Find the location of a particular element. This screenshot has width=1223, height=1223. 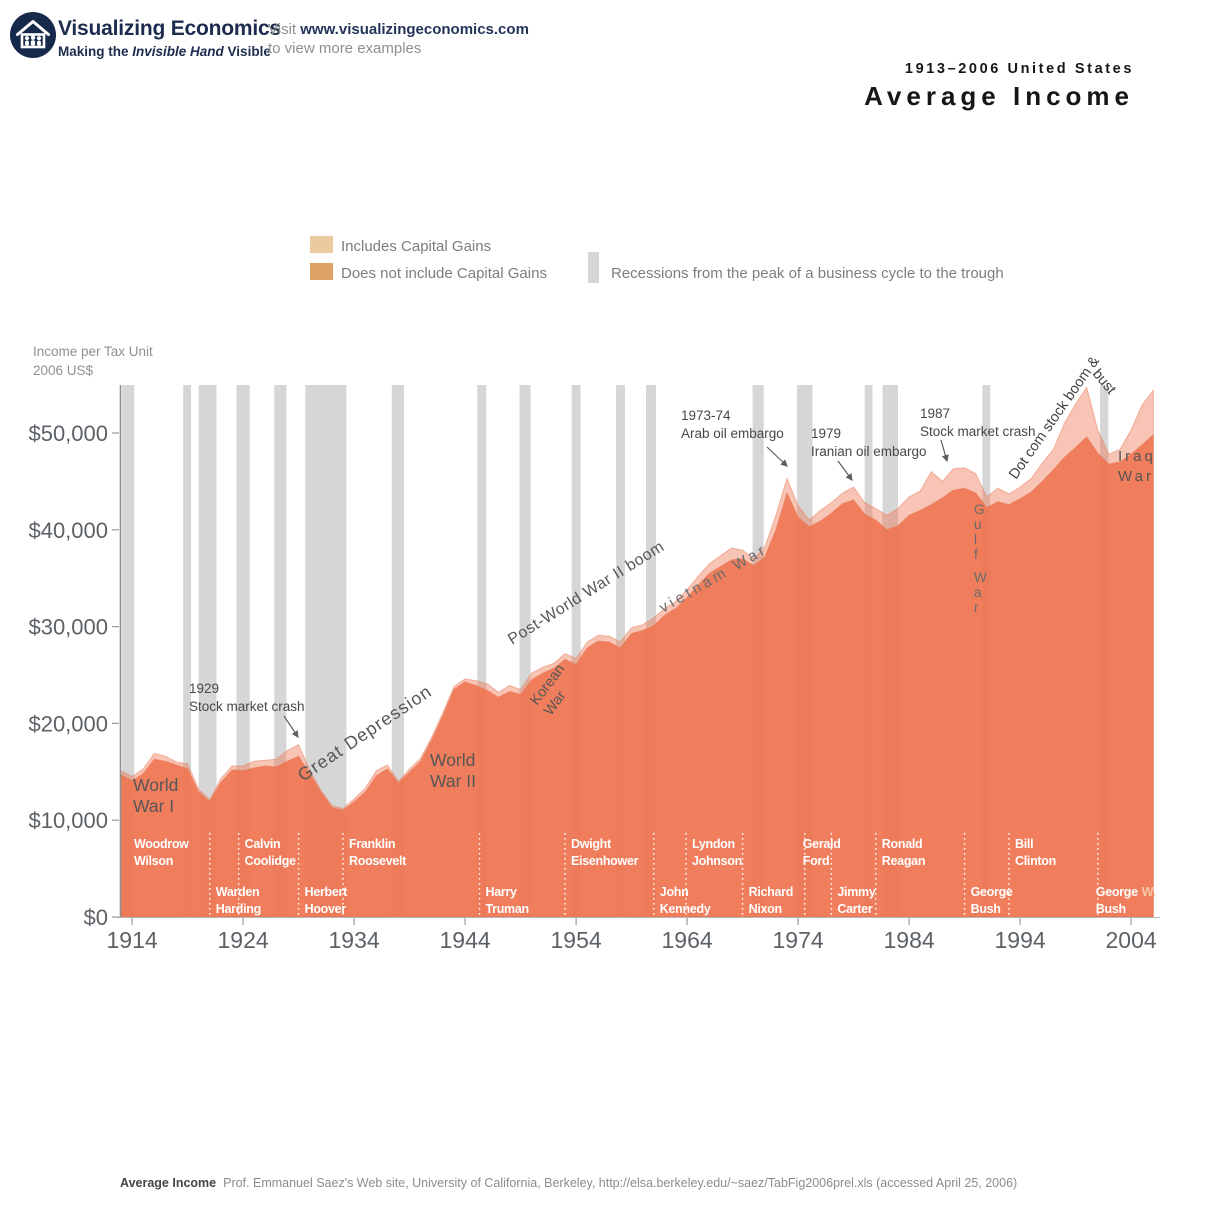

president-label: Gerald Ford is located at coordinates (822, 852).